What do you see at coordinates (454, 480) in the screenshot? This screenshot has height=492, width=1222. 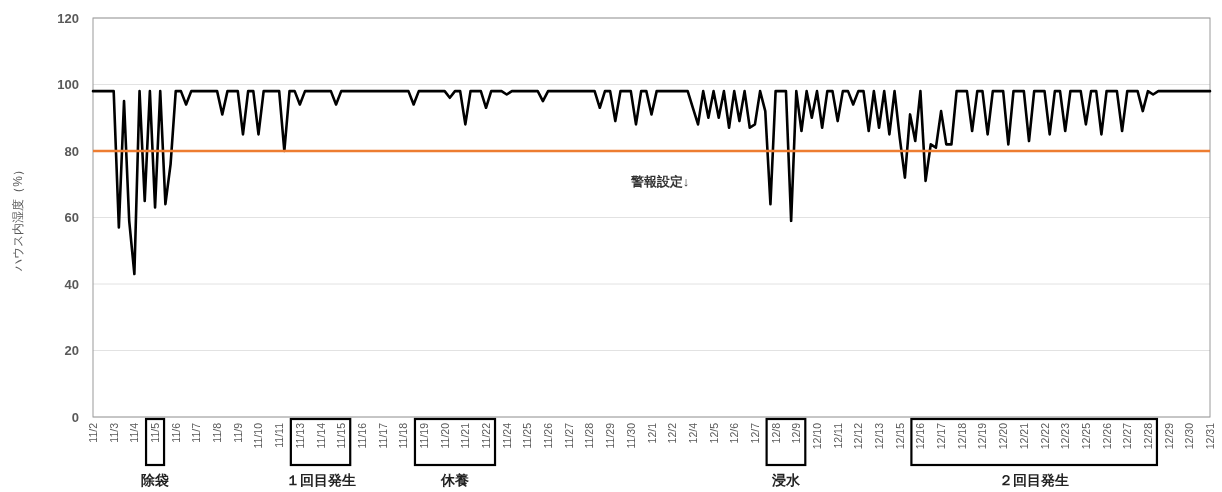 I see `text: 休養` at bounding box center [454, 480].